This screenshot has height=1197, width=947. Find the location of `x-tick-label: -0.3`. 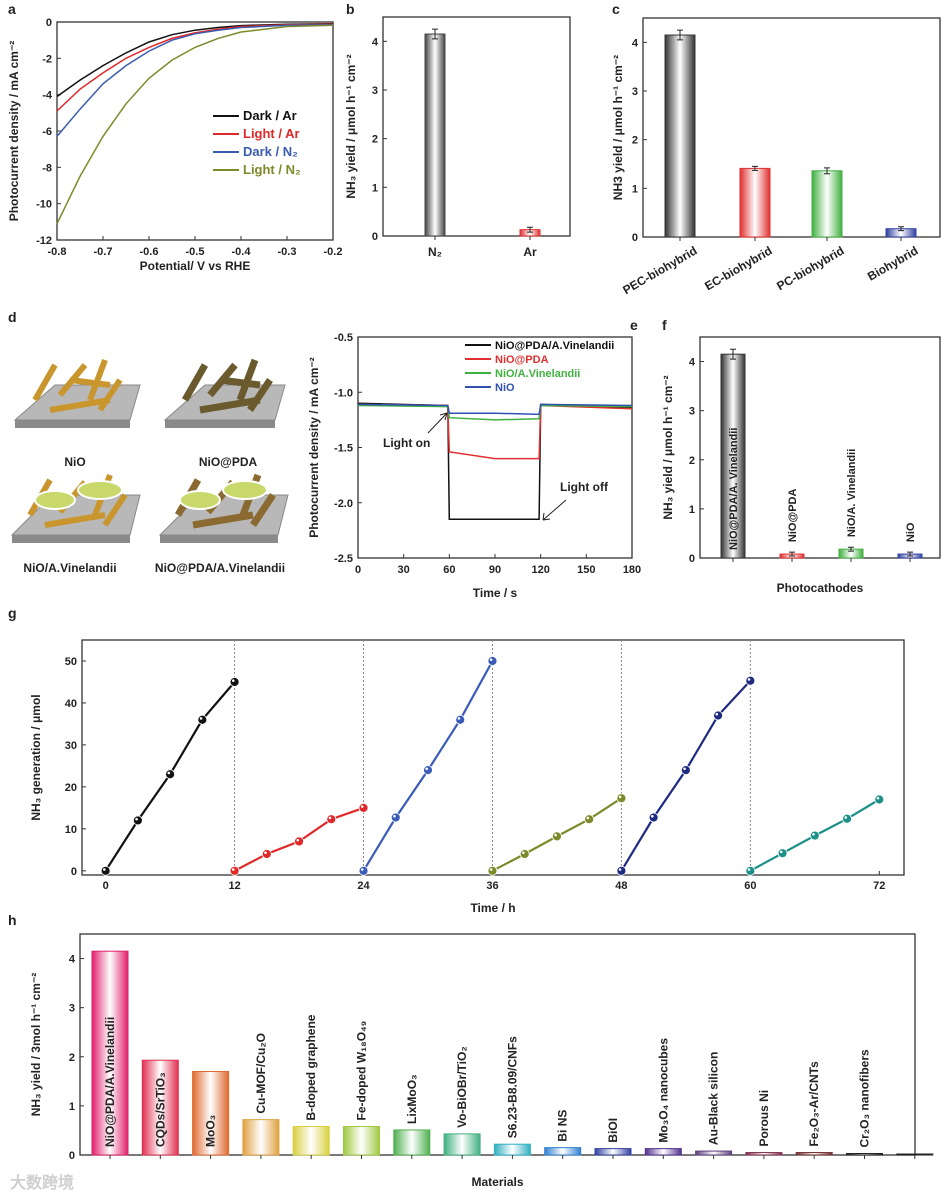

x-tick-label: -0.3 is located at coordinates (287, 252).